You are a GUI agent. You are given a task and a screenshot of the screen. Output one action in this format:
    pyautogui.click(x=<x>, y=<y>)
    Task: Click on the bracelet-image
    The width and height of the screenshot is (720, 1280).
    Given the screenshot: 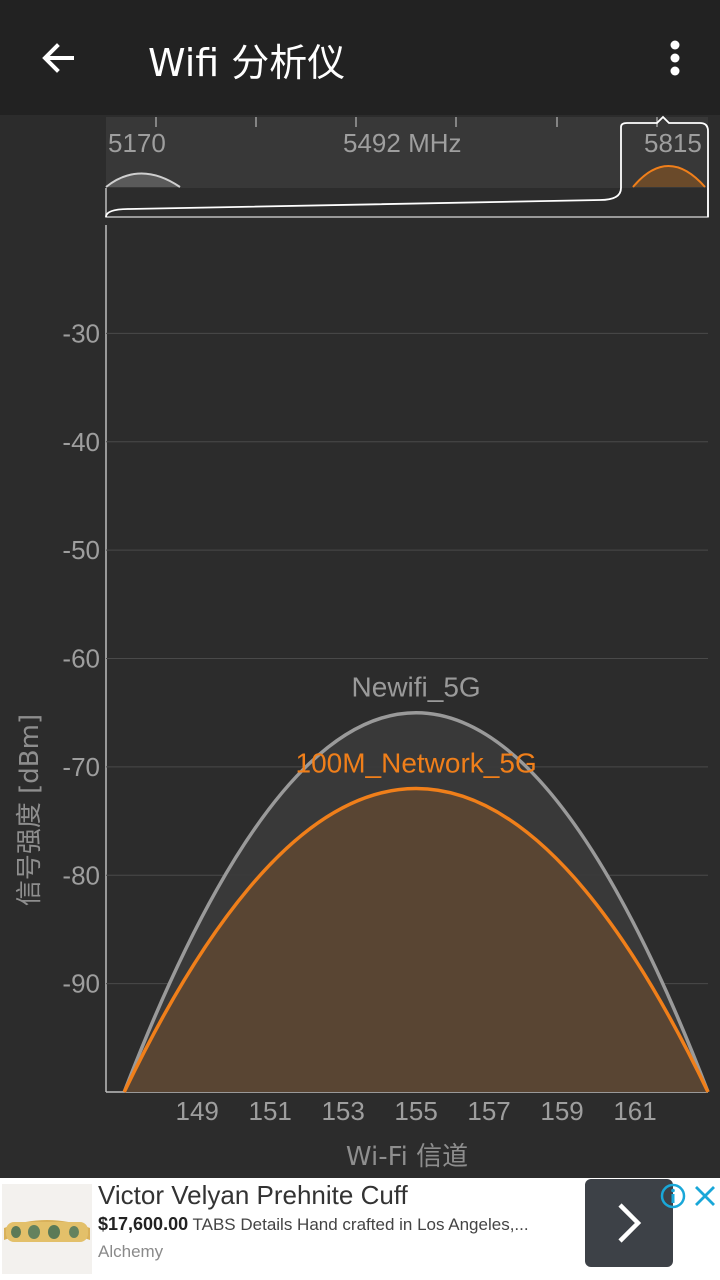 What is the action you would take?
    pyautogui.click(x=47, y=1229)
    